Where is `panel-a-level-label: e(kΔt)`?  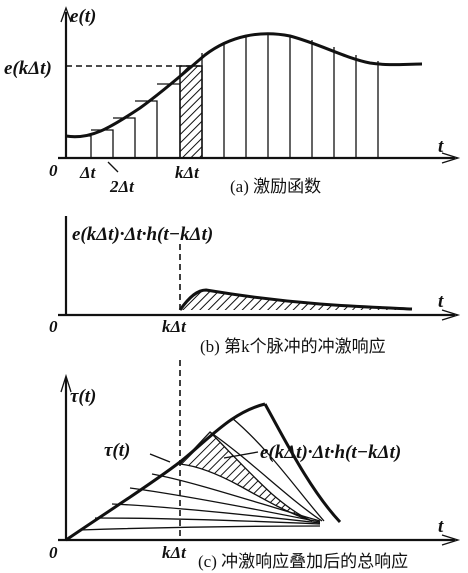 panel-a-level-label: e(kΔt) is located at coordinates (28, 68).